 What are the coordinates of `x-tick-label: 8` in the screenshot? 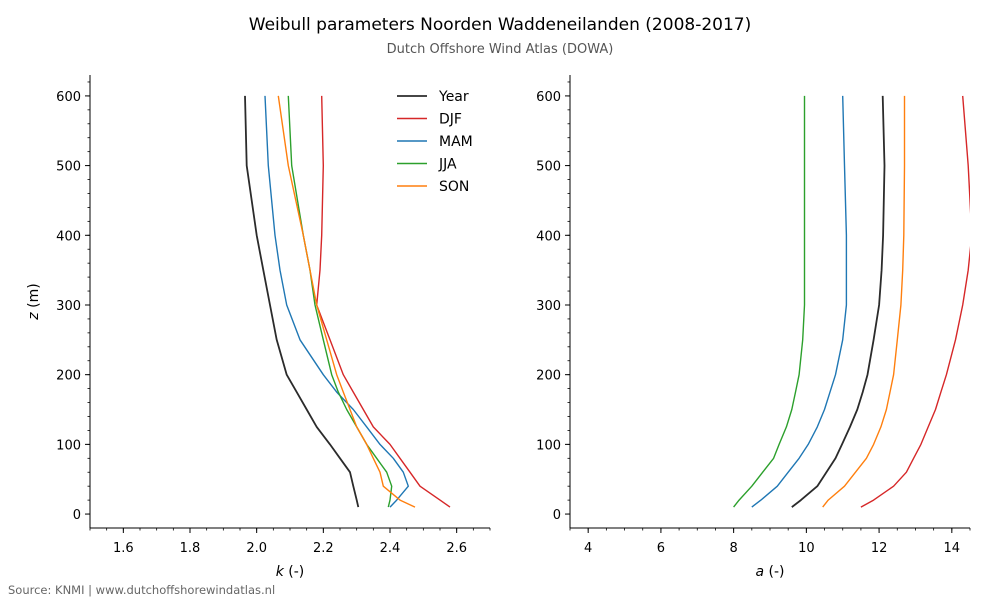 It's located at (733, 548).